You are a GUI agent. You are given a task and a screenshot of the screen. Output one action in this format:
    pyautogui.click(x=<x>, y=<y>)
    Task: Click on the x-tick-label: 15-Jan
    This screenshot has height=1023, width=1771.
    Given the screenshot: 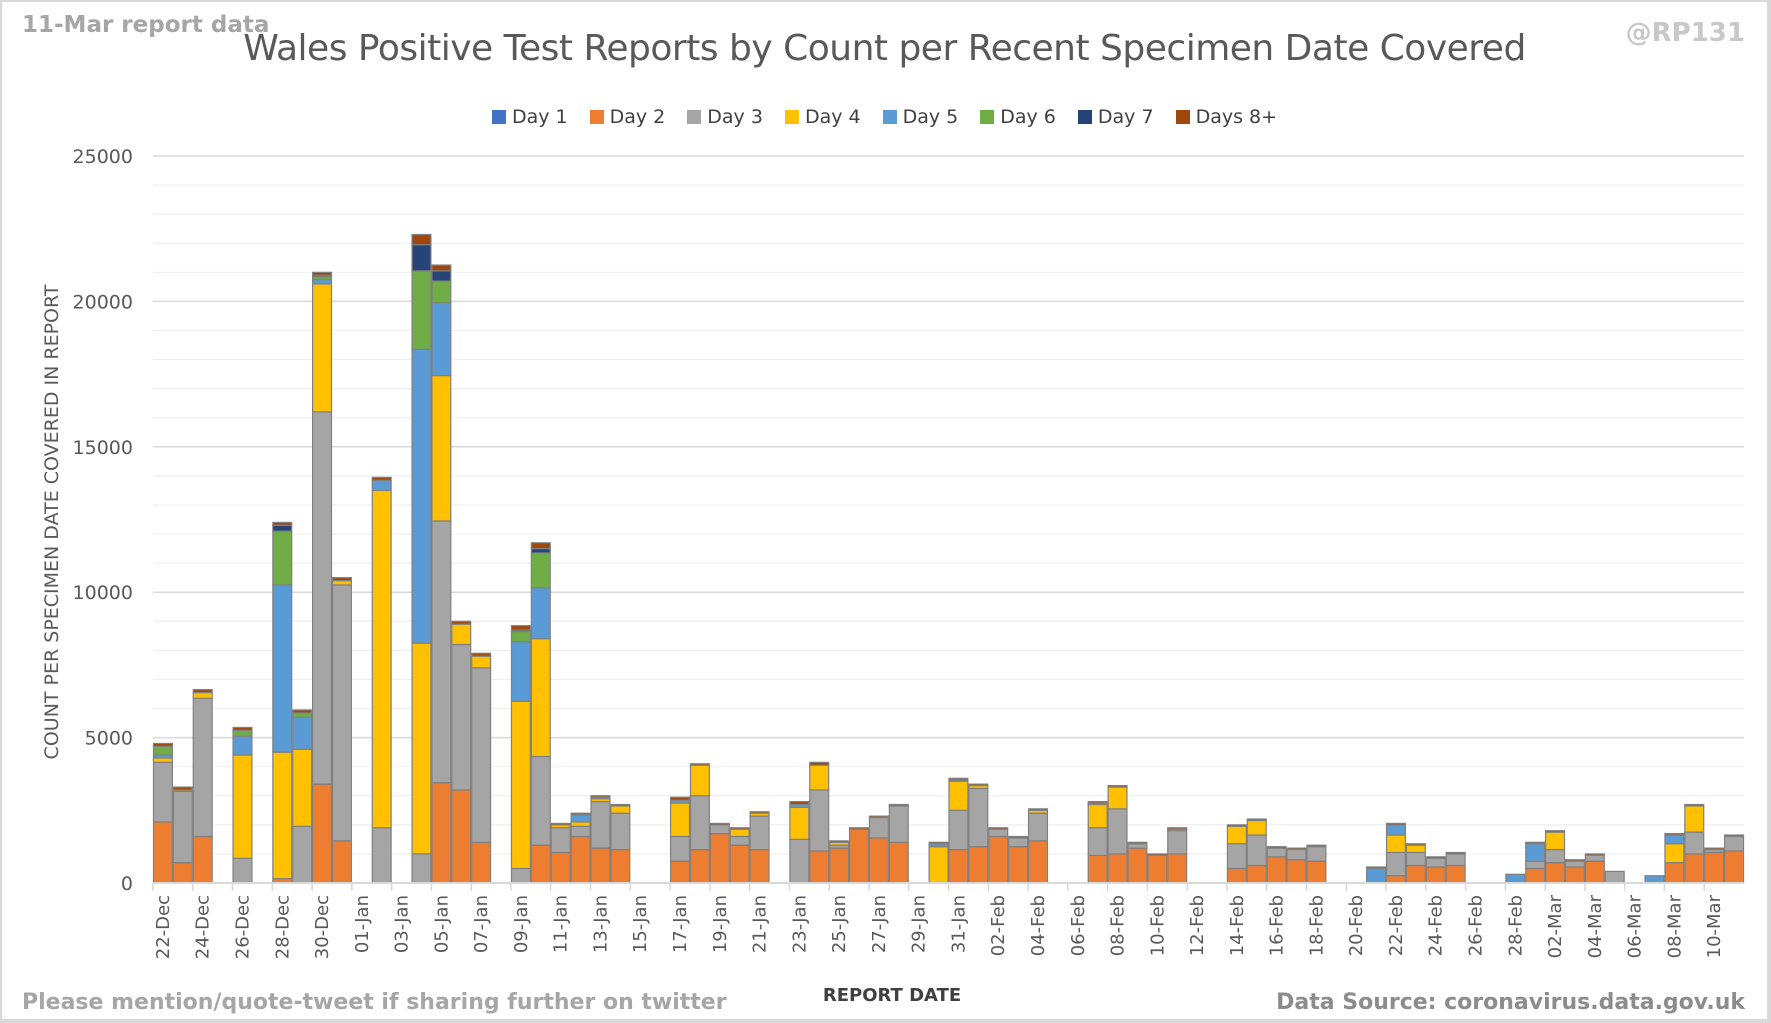 What is the action you would take?
    pyautogui.click(x=640, y=924)
    